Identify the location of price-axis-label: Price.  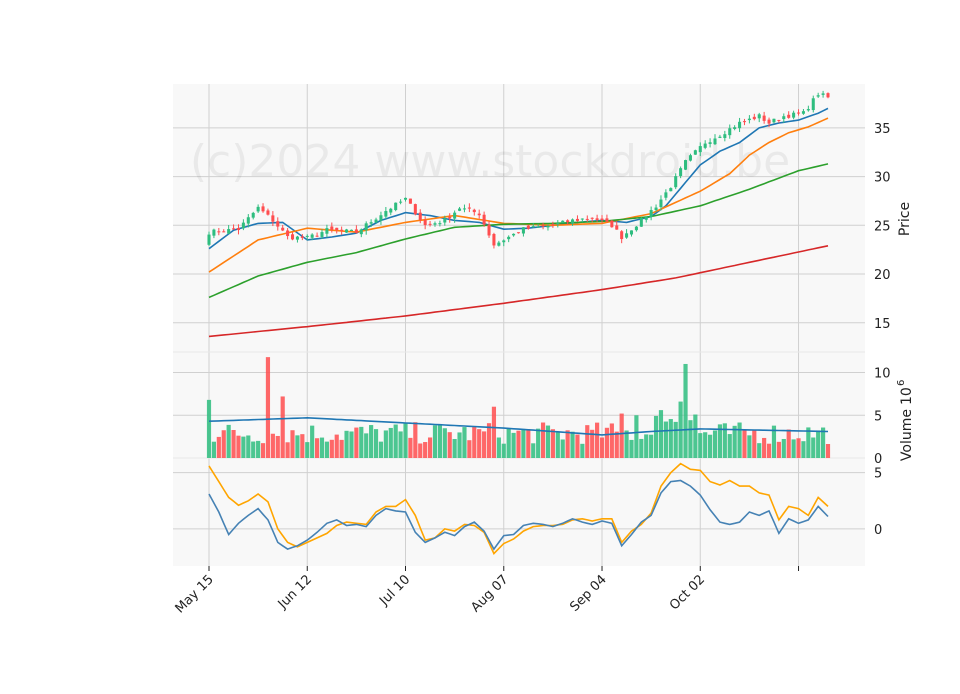
(905, 219).